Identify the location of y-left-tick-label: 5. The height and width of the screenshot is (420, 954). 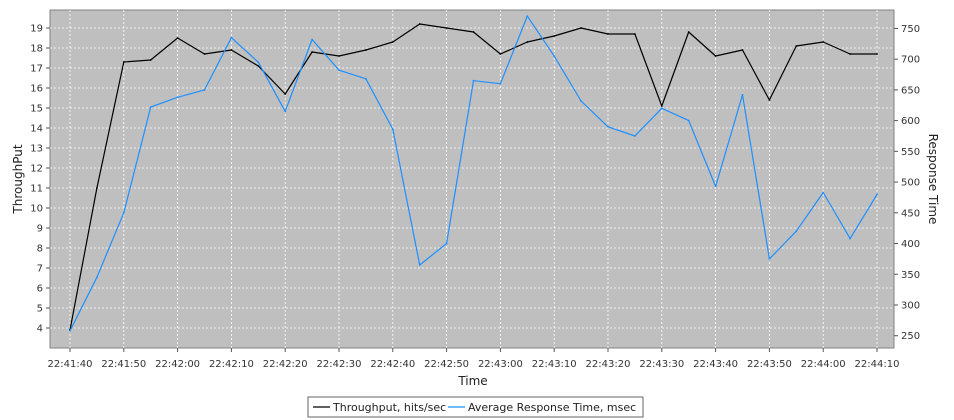
(40, 309).